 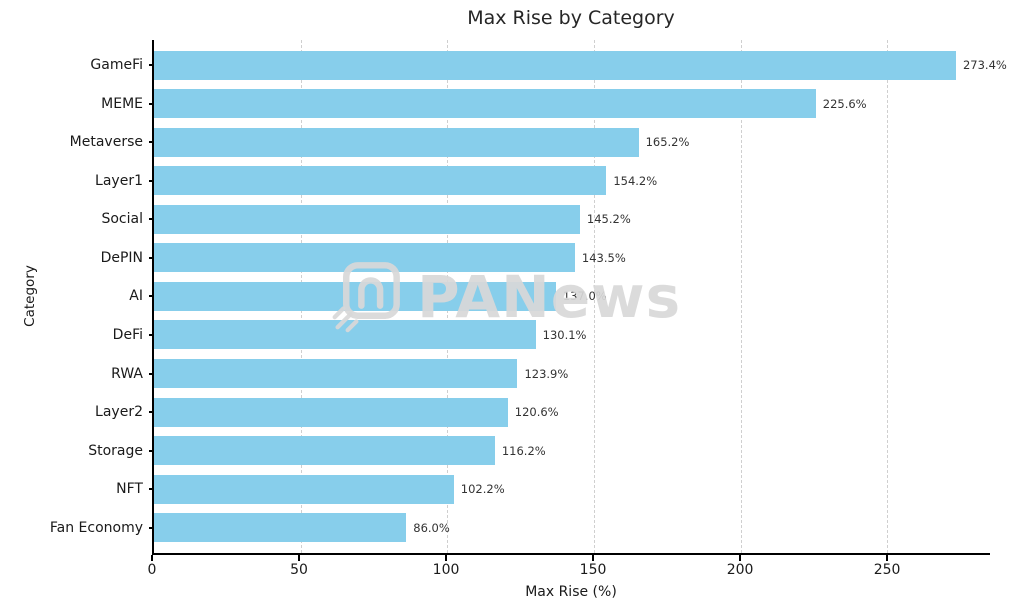 What do you see at coordinates (127, 334) in the screenshot?
I see `category-label: DeFi` at bounding box center [127, 334].